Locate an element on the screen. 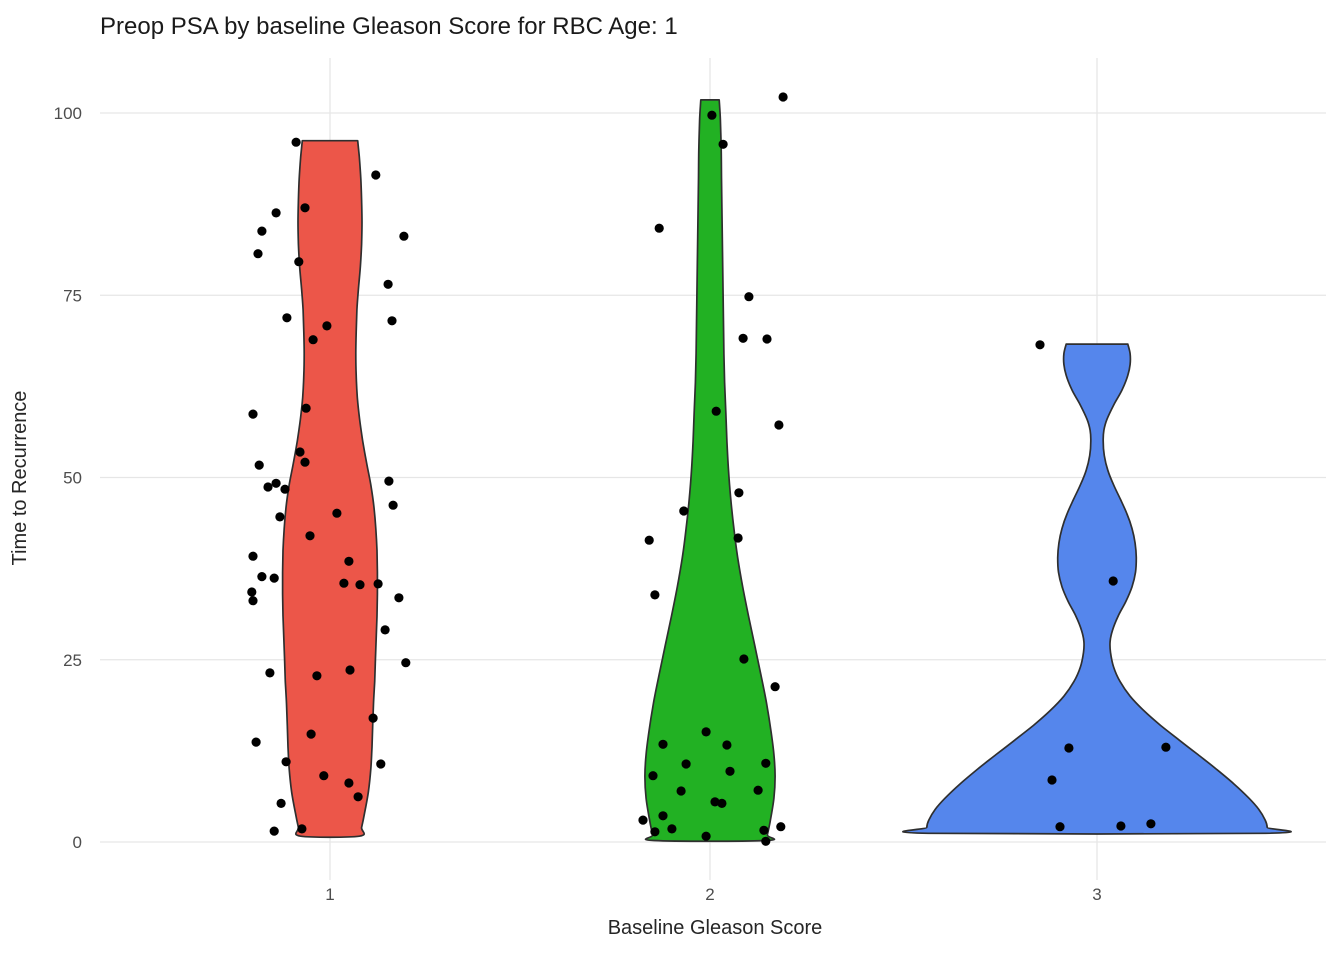 Image resolution: width=1344 pixels, height=960 pixels. x-tick-label: 3 is located at coordinates (1096, 894).